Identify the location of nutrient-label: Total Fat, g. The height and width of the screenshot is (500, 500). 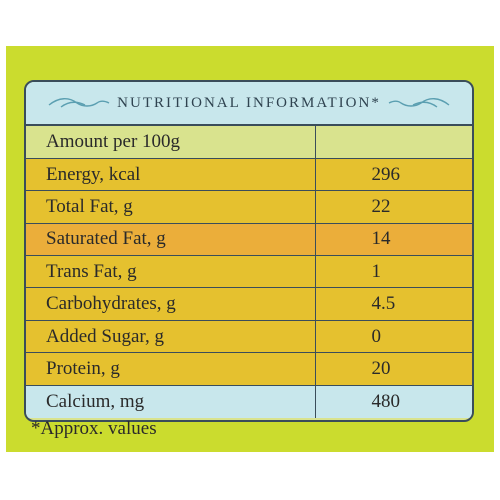
(171, 207).